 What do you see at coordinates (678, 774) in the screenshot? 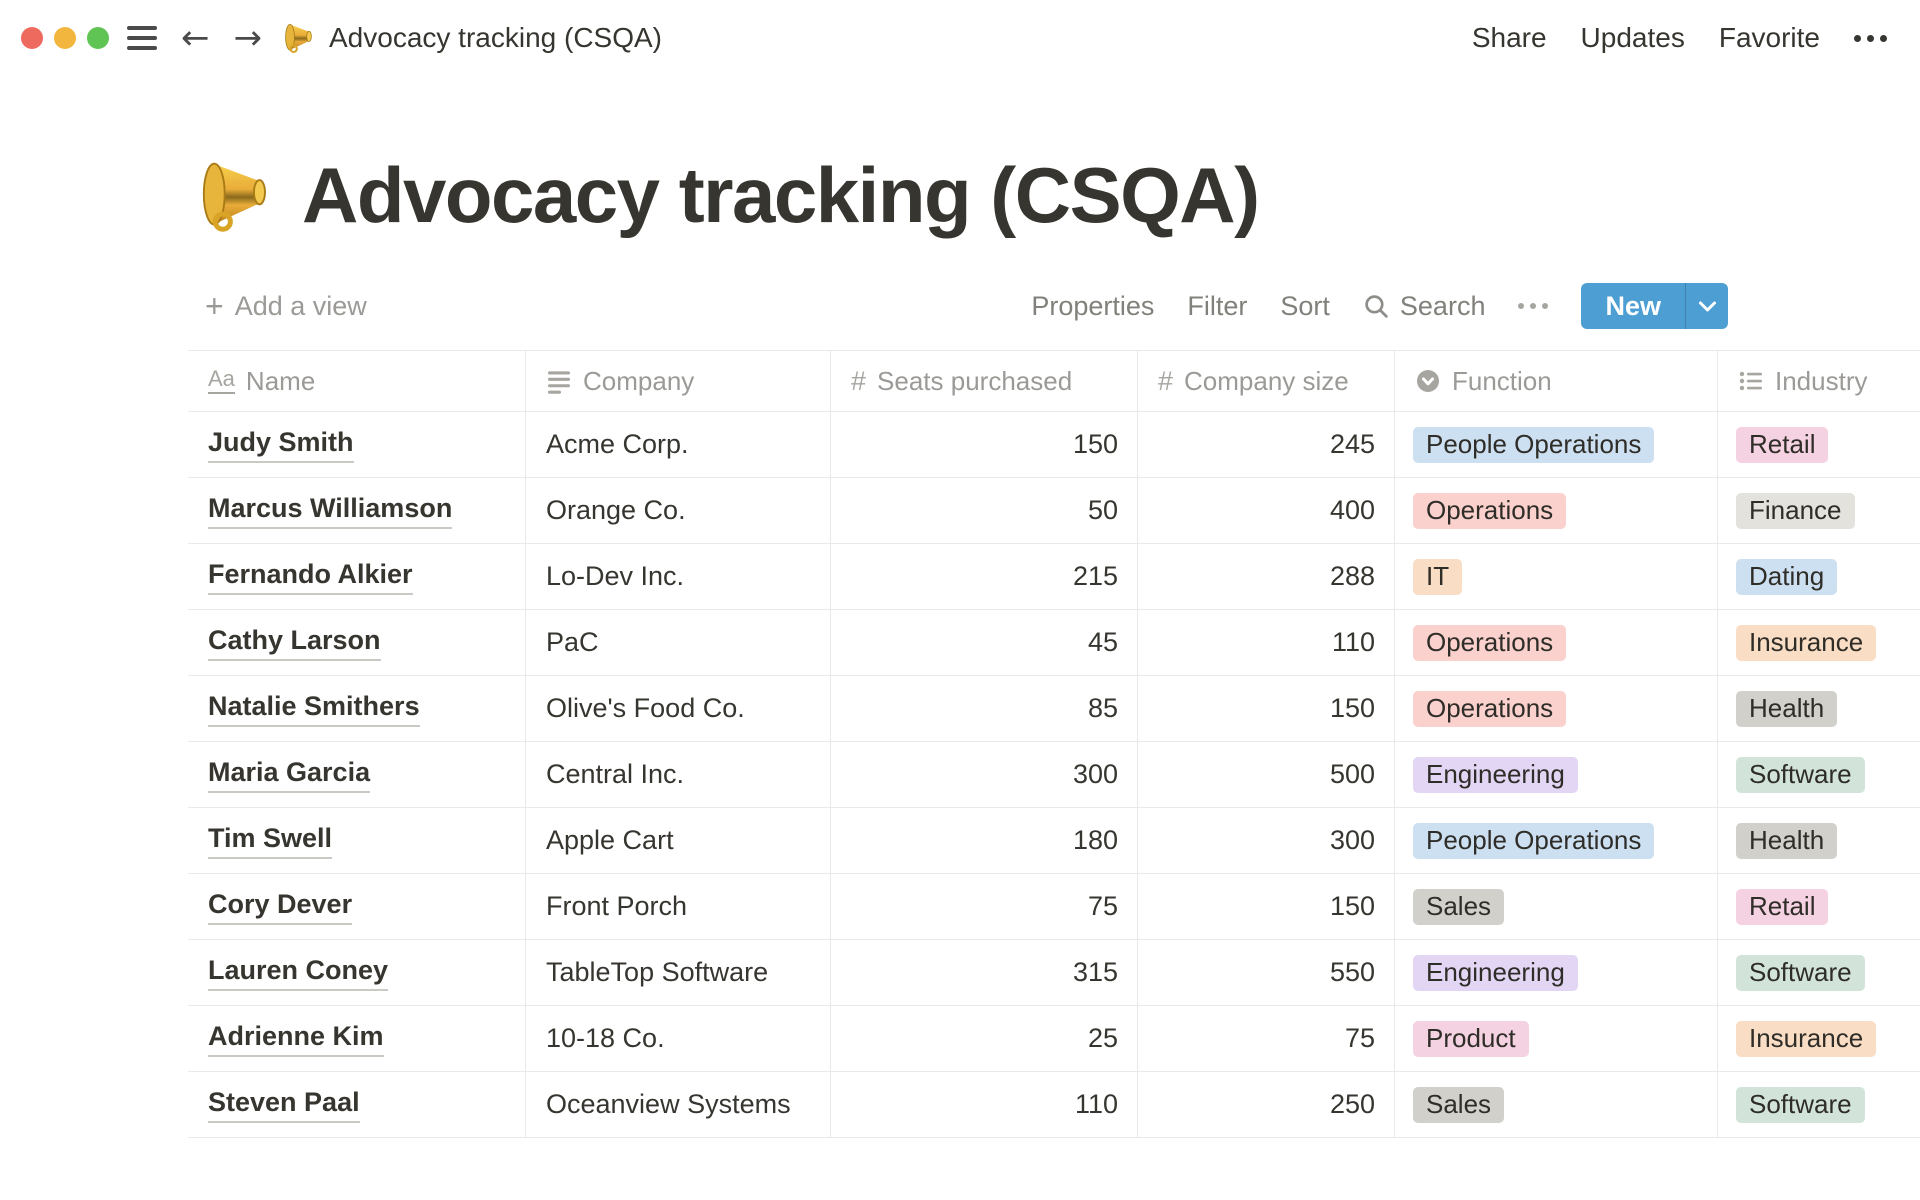
I see `cell-company: Central Inc.` at bounding box center [678, 774].